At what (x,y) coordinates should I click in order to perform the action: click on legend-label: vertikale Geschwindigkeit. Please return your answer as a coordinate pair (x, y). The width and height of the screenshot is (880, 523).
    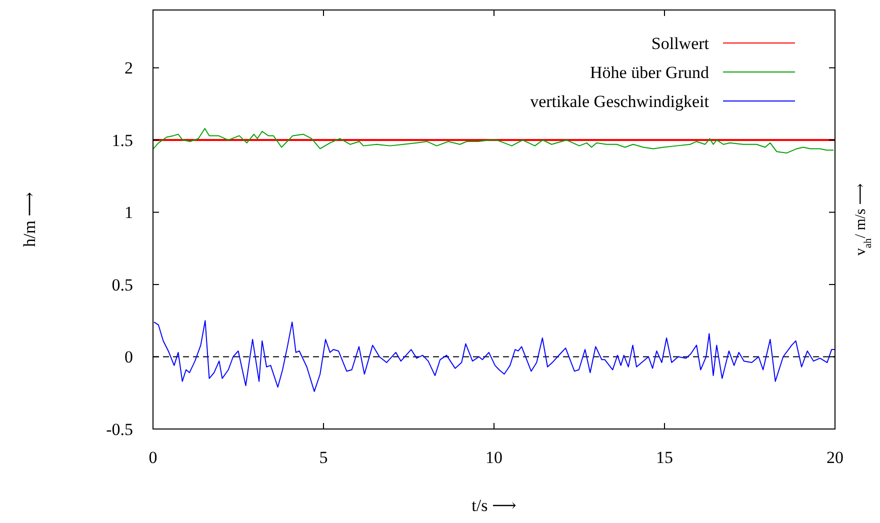
    Looking at the image, I should click on (620, 101).